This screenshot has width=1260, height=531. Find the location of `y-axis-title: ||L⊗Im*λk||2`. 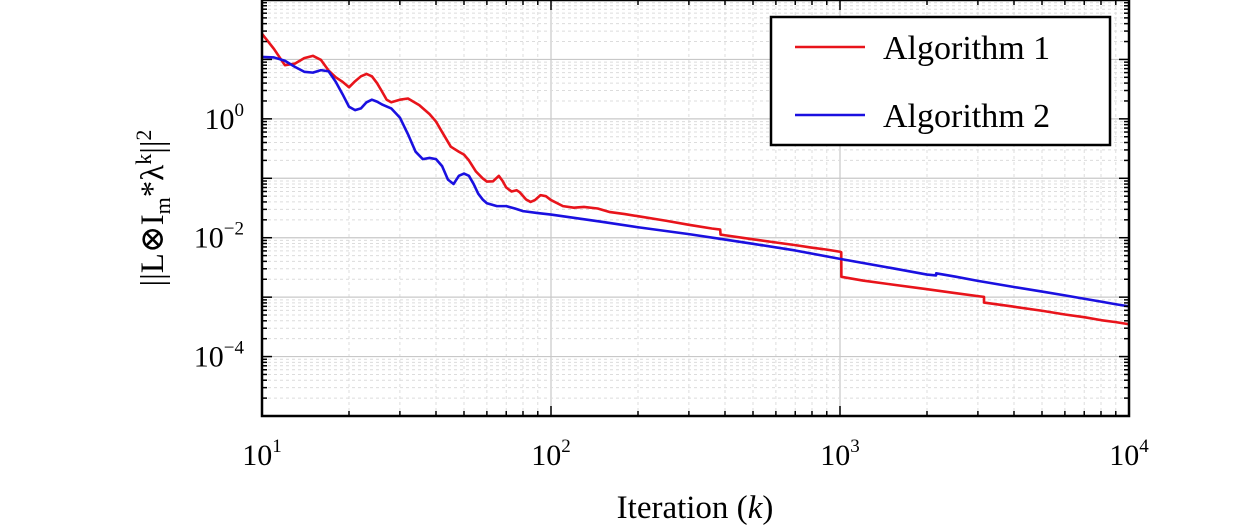

y-axis-title: ||L⊗Im*λk||2 is located at coordinates (153, 208).